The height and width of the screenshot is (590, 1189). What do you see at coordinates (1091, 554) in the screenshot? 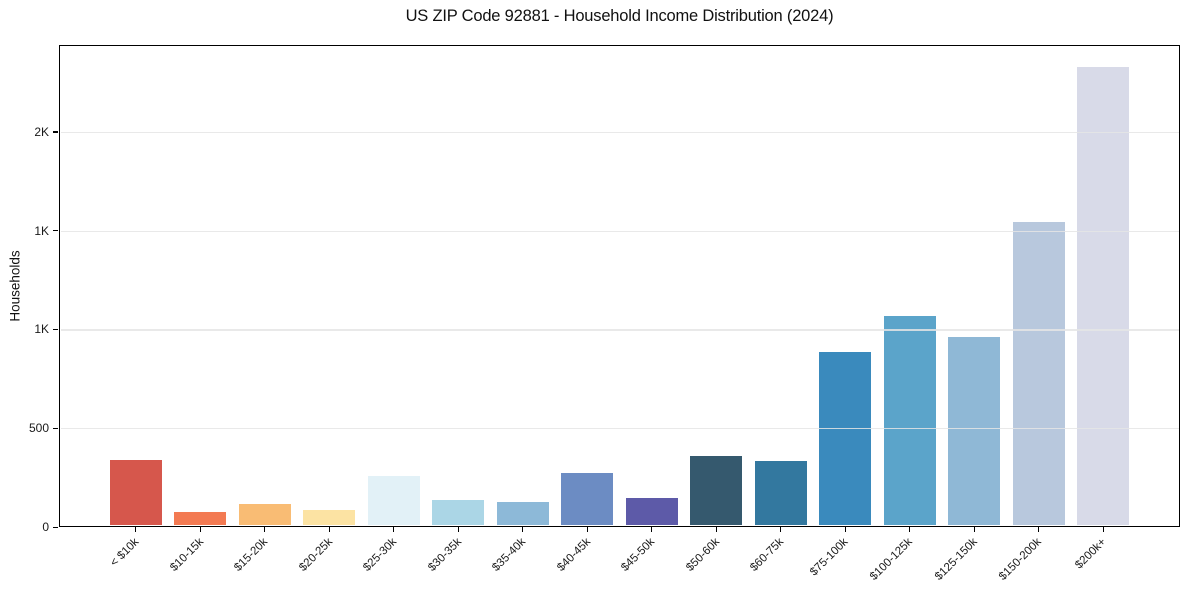
I see `x-tick-label: $200k+` at bounding box center [1091, 554].